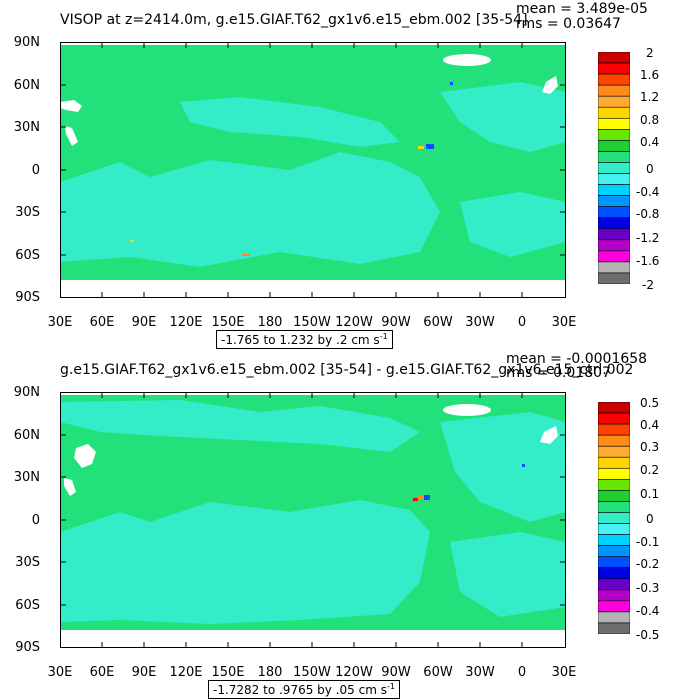  What do you see at coordinates (577, 359) in the screenshot?
I see `panel-2-mean: mean = -0.0001658` at bounding box center [577, 359].